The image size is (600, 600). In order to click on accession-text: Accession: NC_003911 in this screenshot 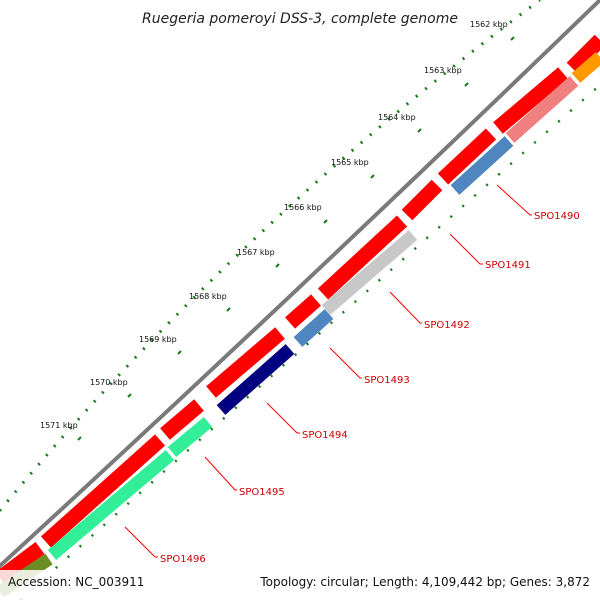, I will do `click(76, 582)`.